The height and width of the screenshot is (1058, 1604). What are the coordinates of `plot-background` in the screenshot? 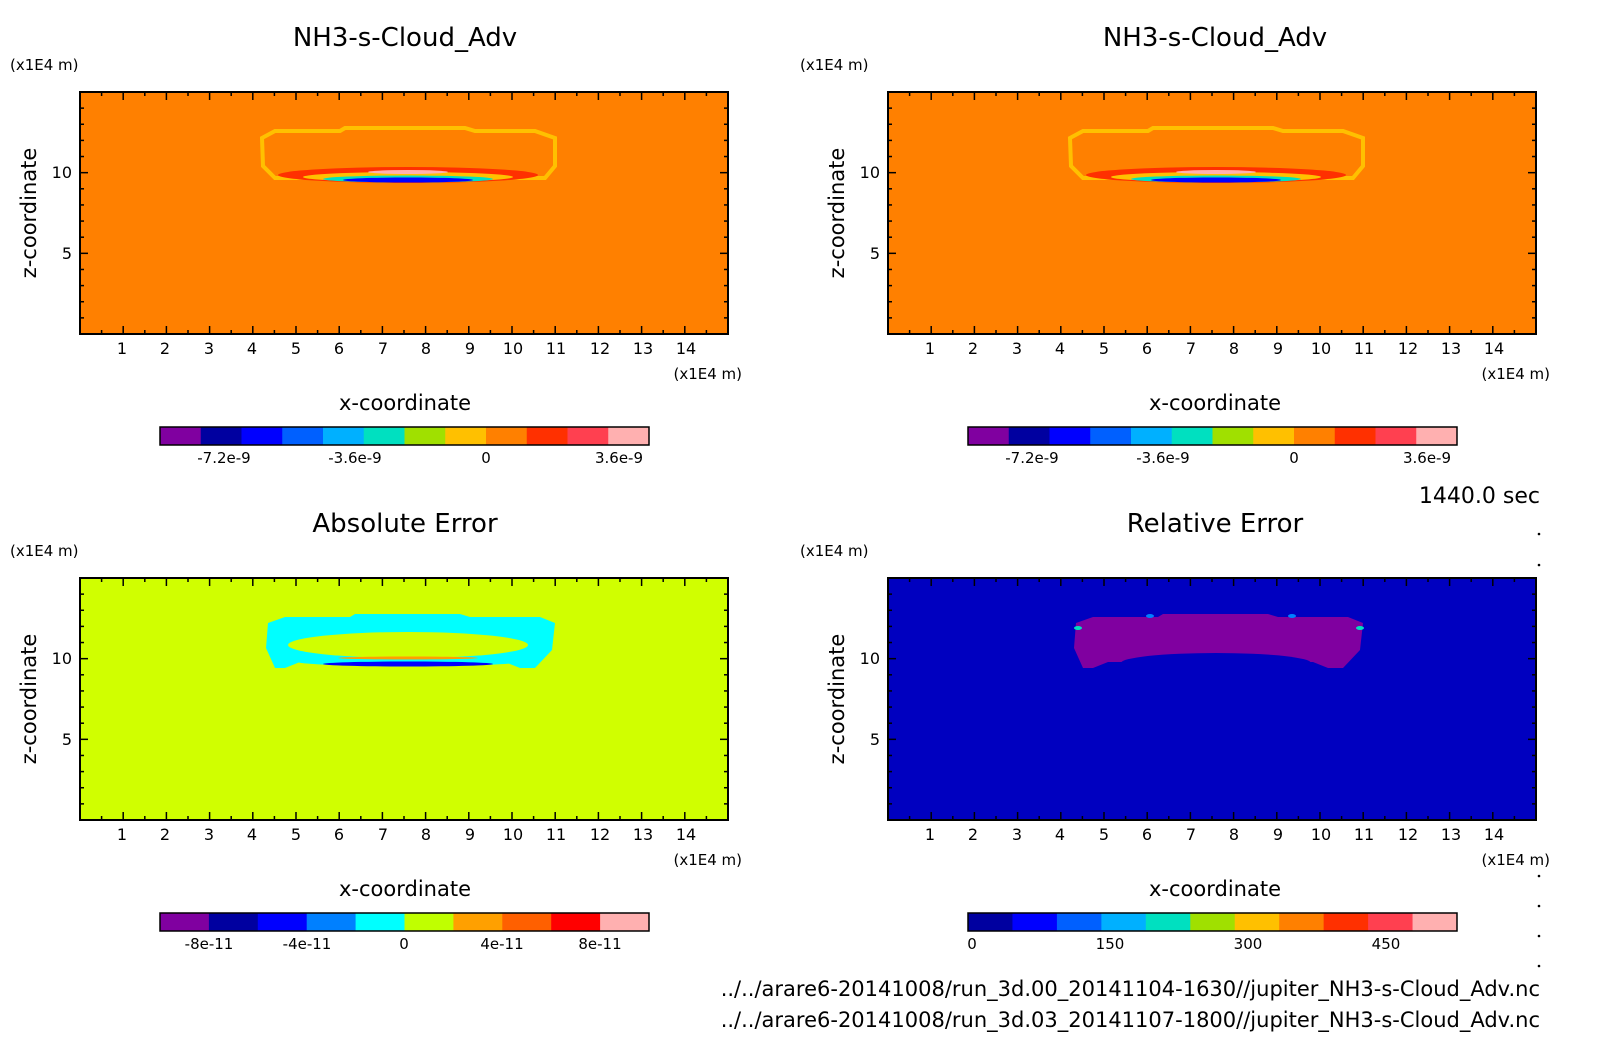 It's located at (404, 213).